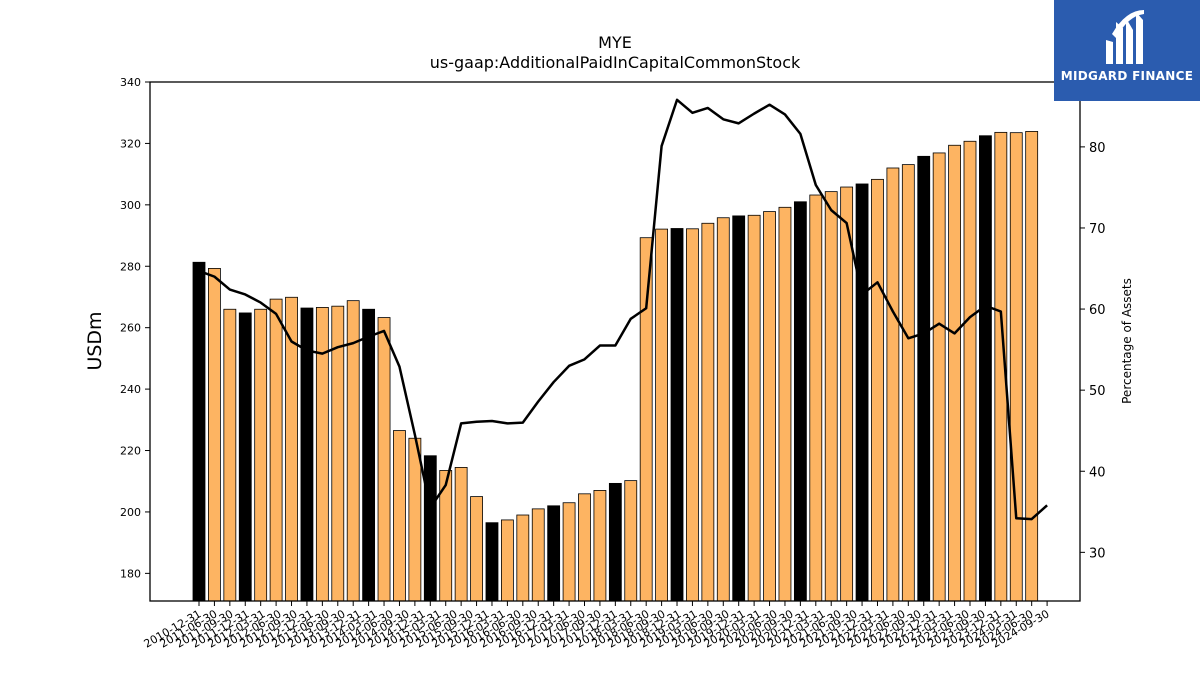  What do you see at coordinates (130, 573) in the screenshot?
I see `y-tick-label: 180` at bounding box center [130, 573].